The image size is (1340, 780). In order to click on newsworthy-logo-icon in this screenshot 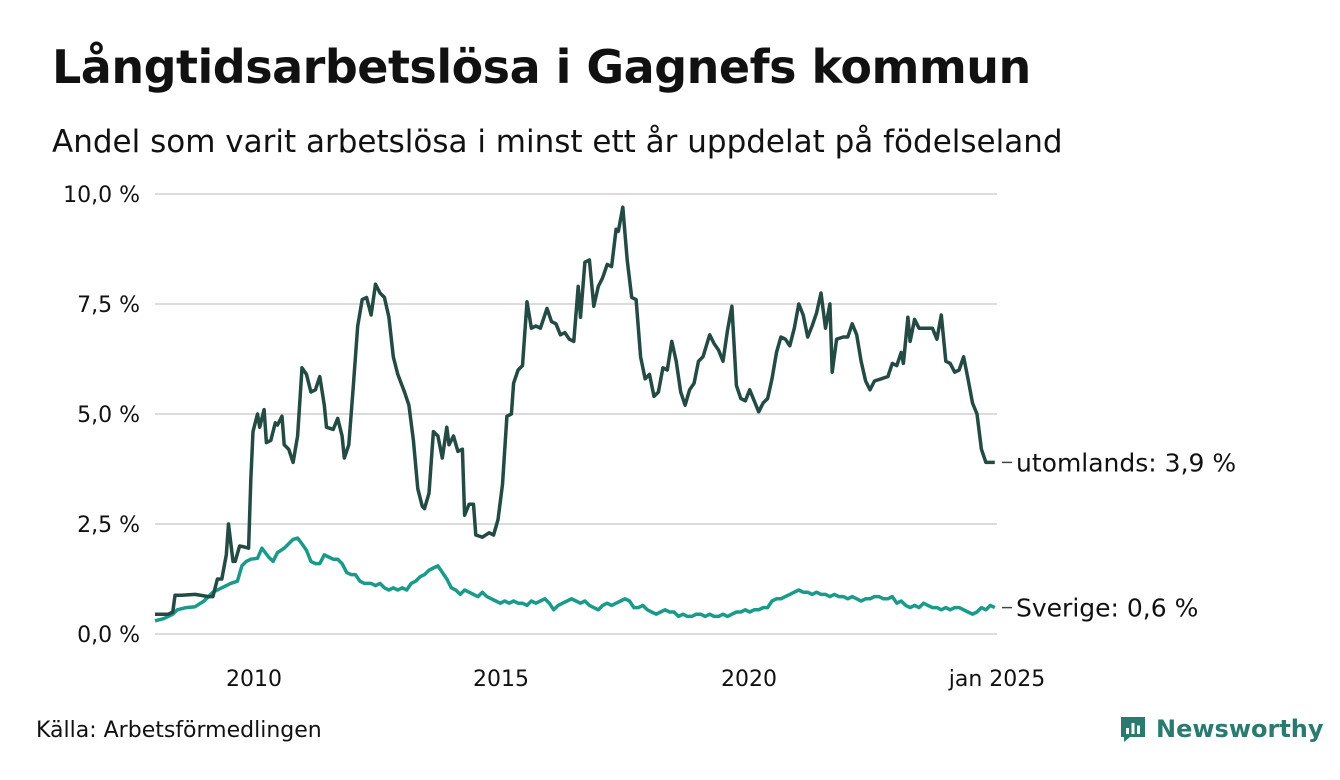, I will do `click(1133, 729)`.